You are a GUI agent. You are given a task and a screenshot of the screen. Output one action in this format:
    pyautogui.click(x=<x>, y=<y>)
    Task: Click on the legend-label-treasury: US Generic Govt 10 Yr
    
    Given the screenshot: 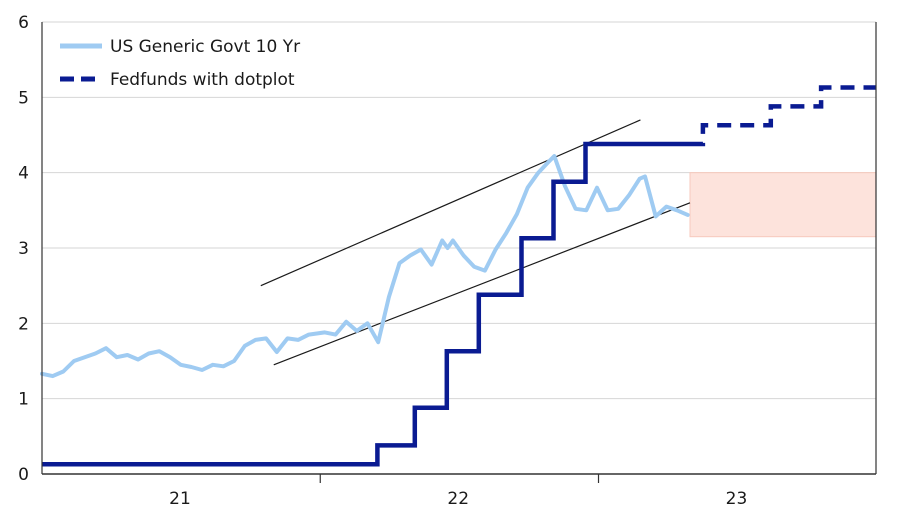 What is the action you would take?
    pyautogui.click(x=205, y=47)
    